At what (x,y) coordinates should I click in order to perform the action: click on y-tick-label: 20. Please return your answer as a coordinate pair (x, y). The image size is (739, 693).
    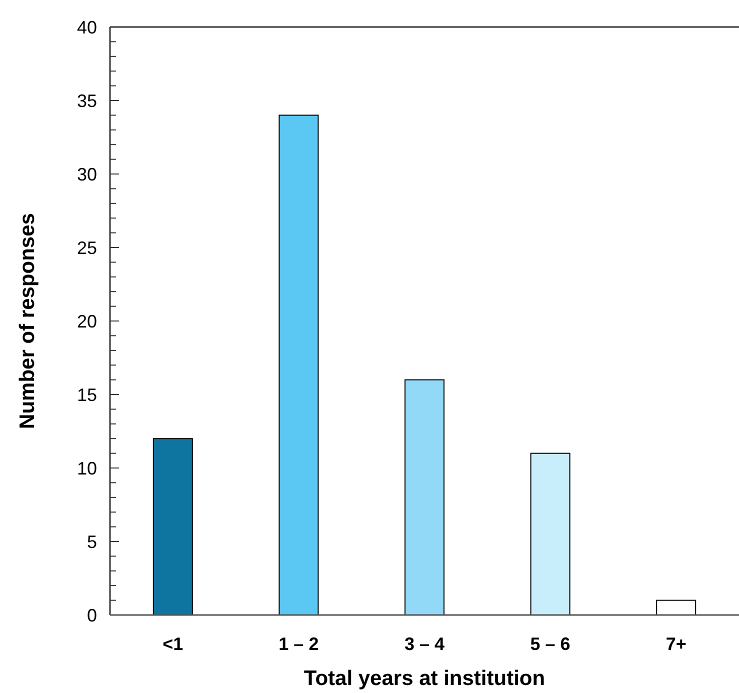
    Looking at the image, I should click on (86, 321).